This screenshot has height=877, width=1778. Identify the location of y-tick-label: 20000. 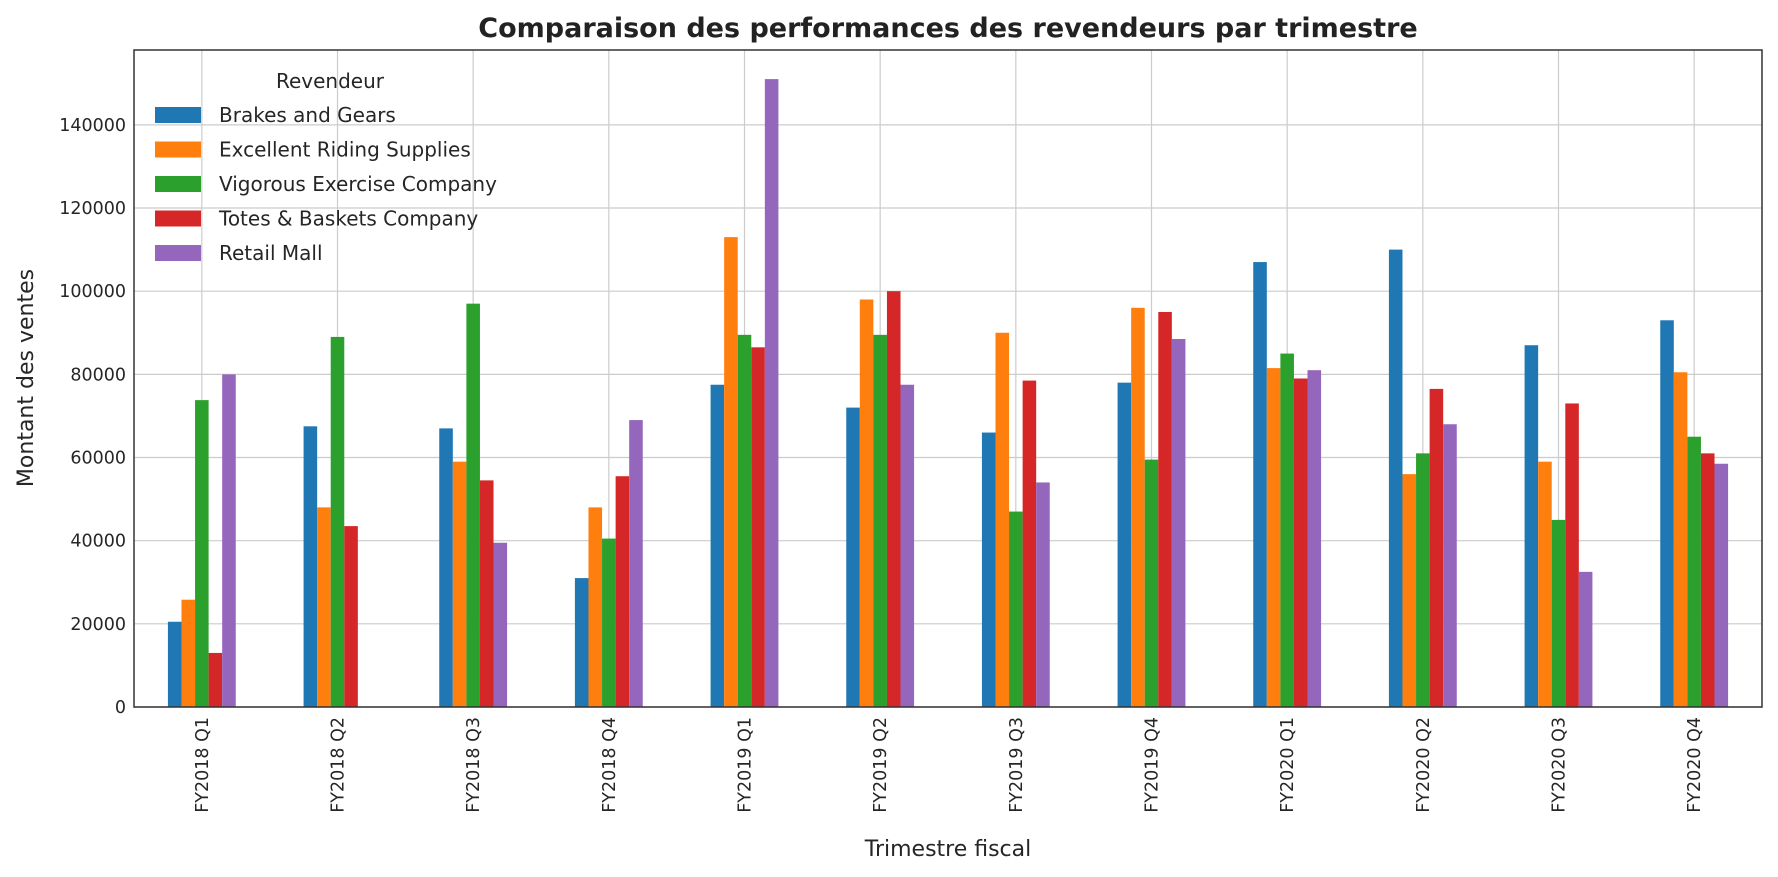
(98, 625).